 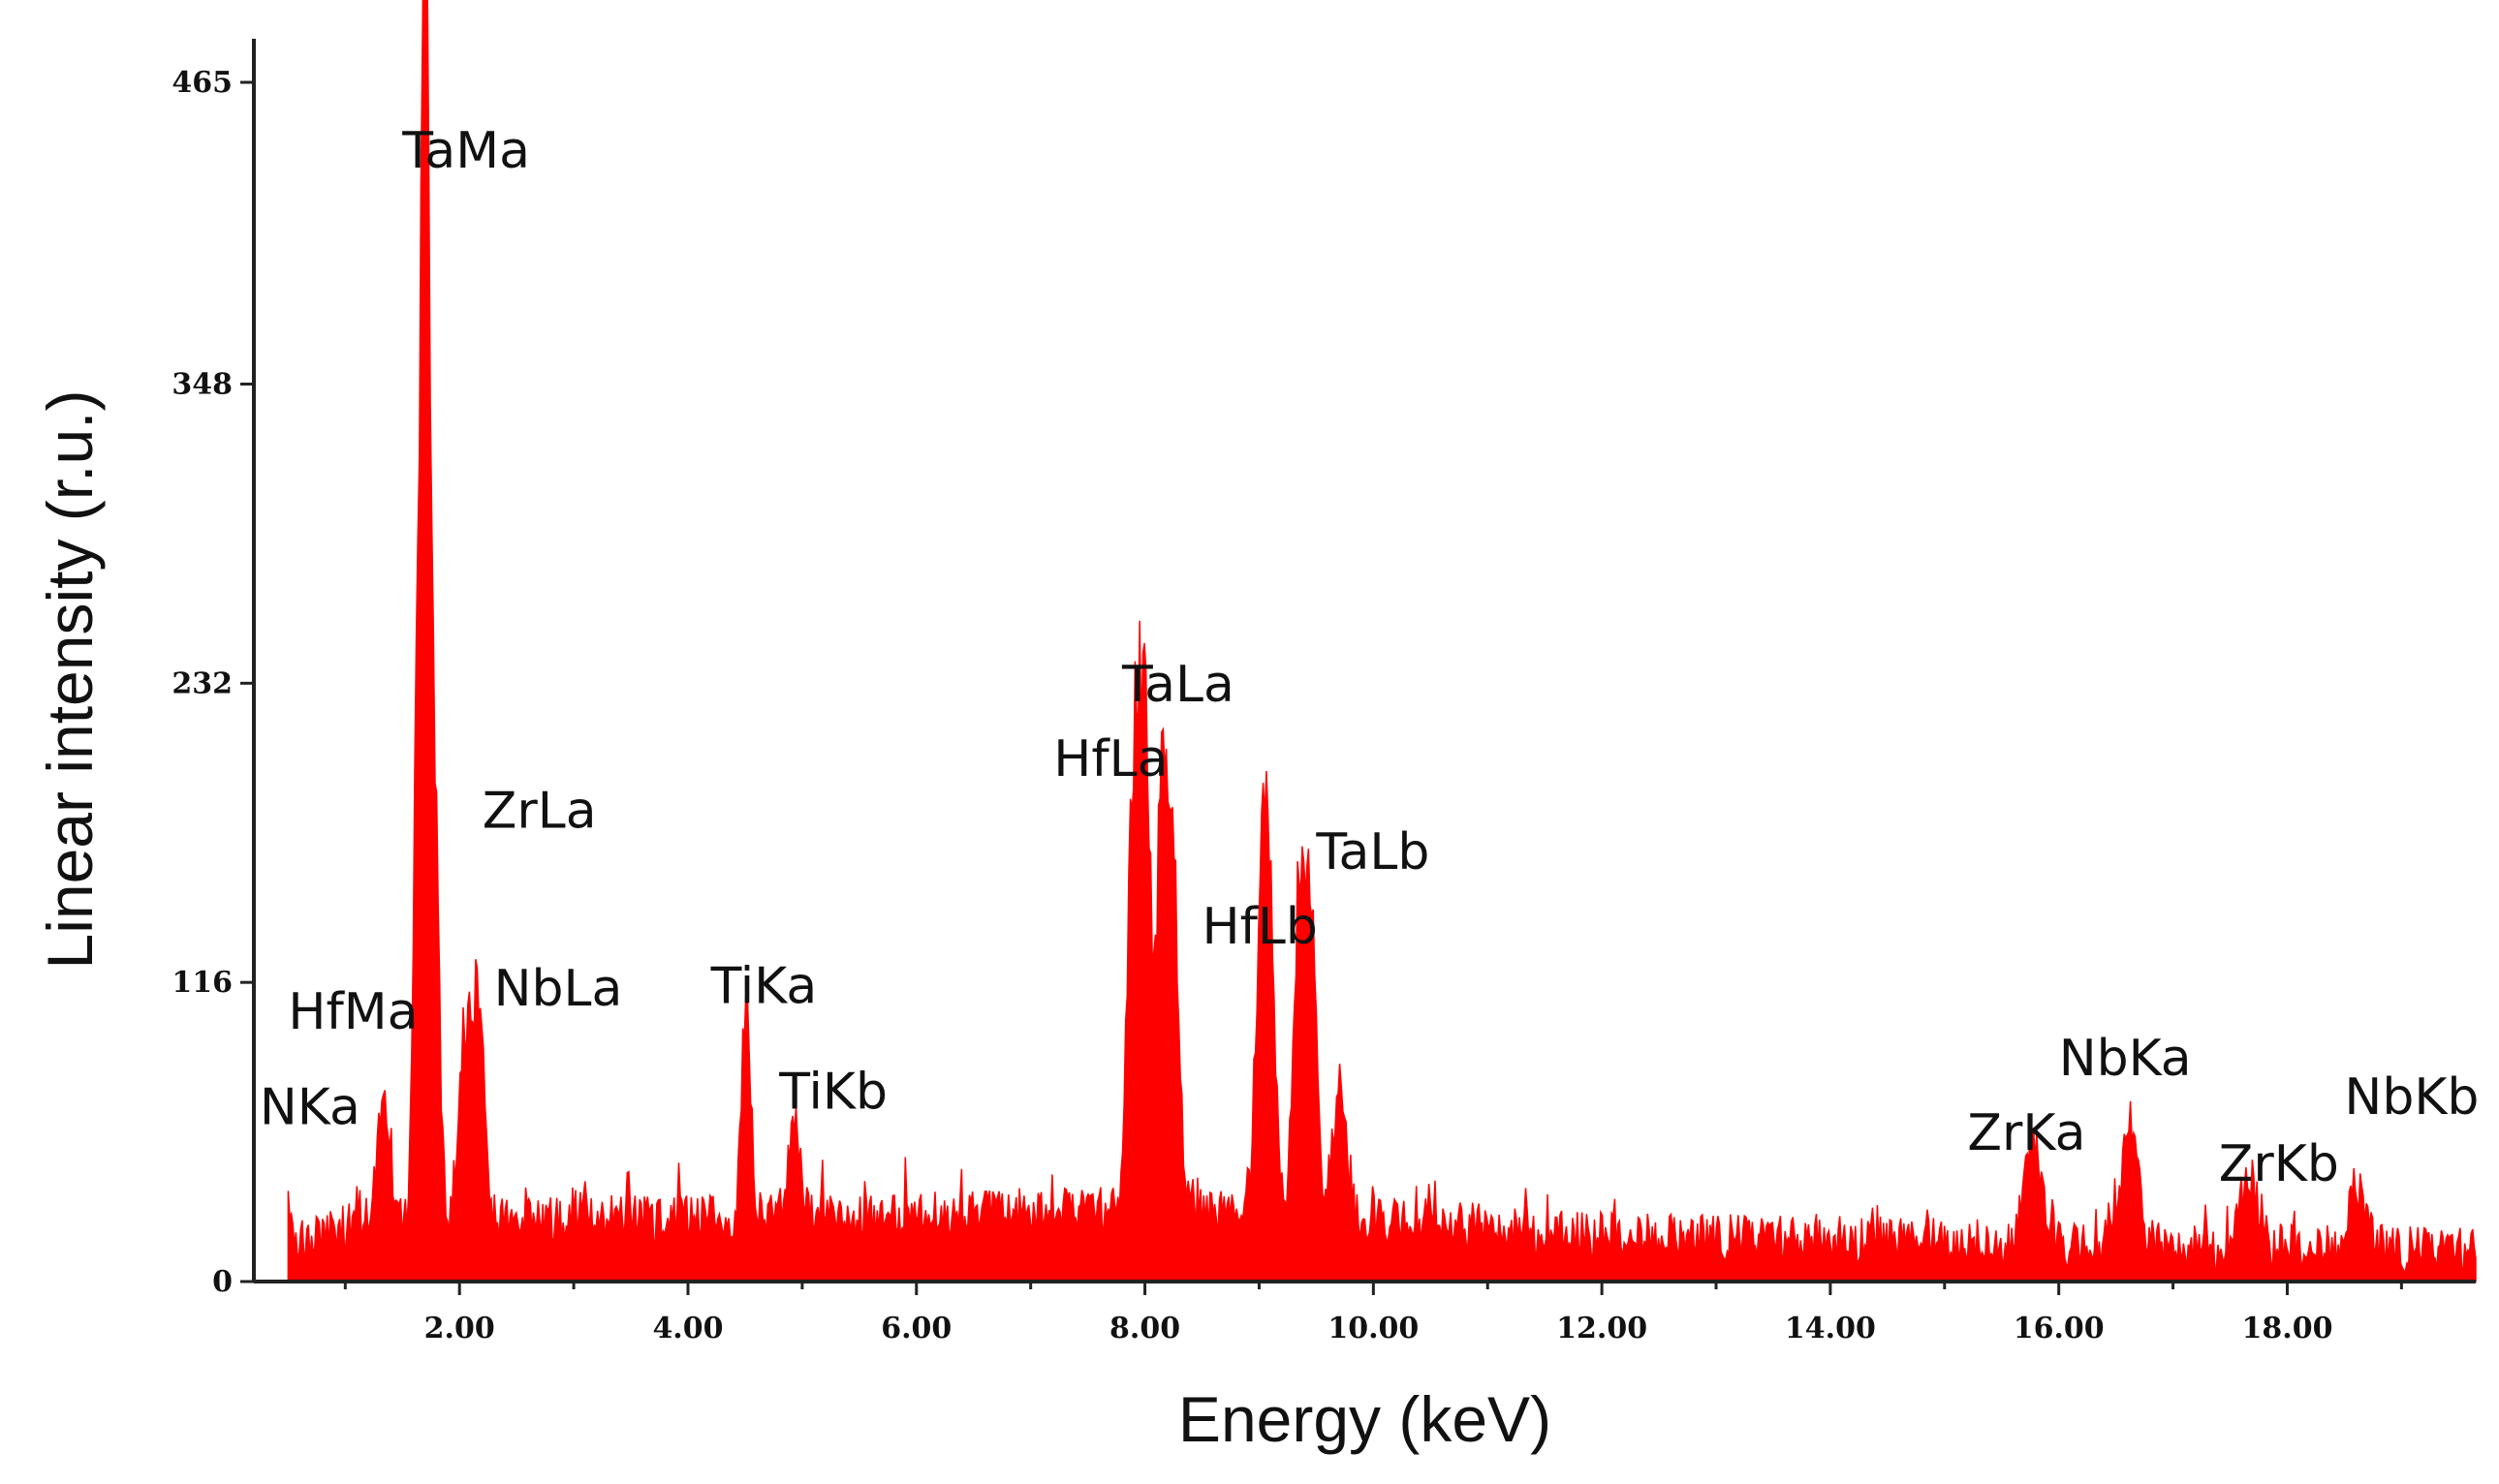 What do you see at coordinates (833, 1093) in the screenshot?
I see `peak-label-tikb: TiKb` at bounding box center [833, 1093].